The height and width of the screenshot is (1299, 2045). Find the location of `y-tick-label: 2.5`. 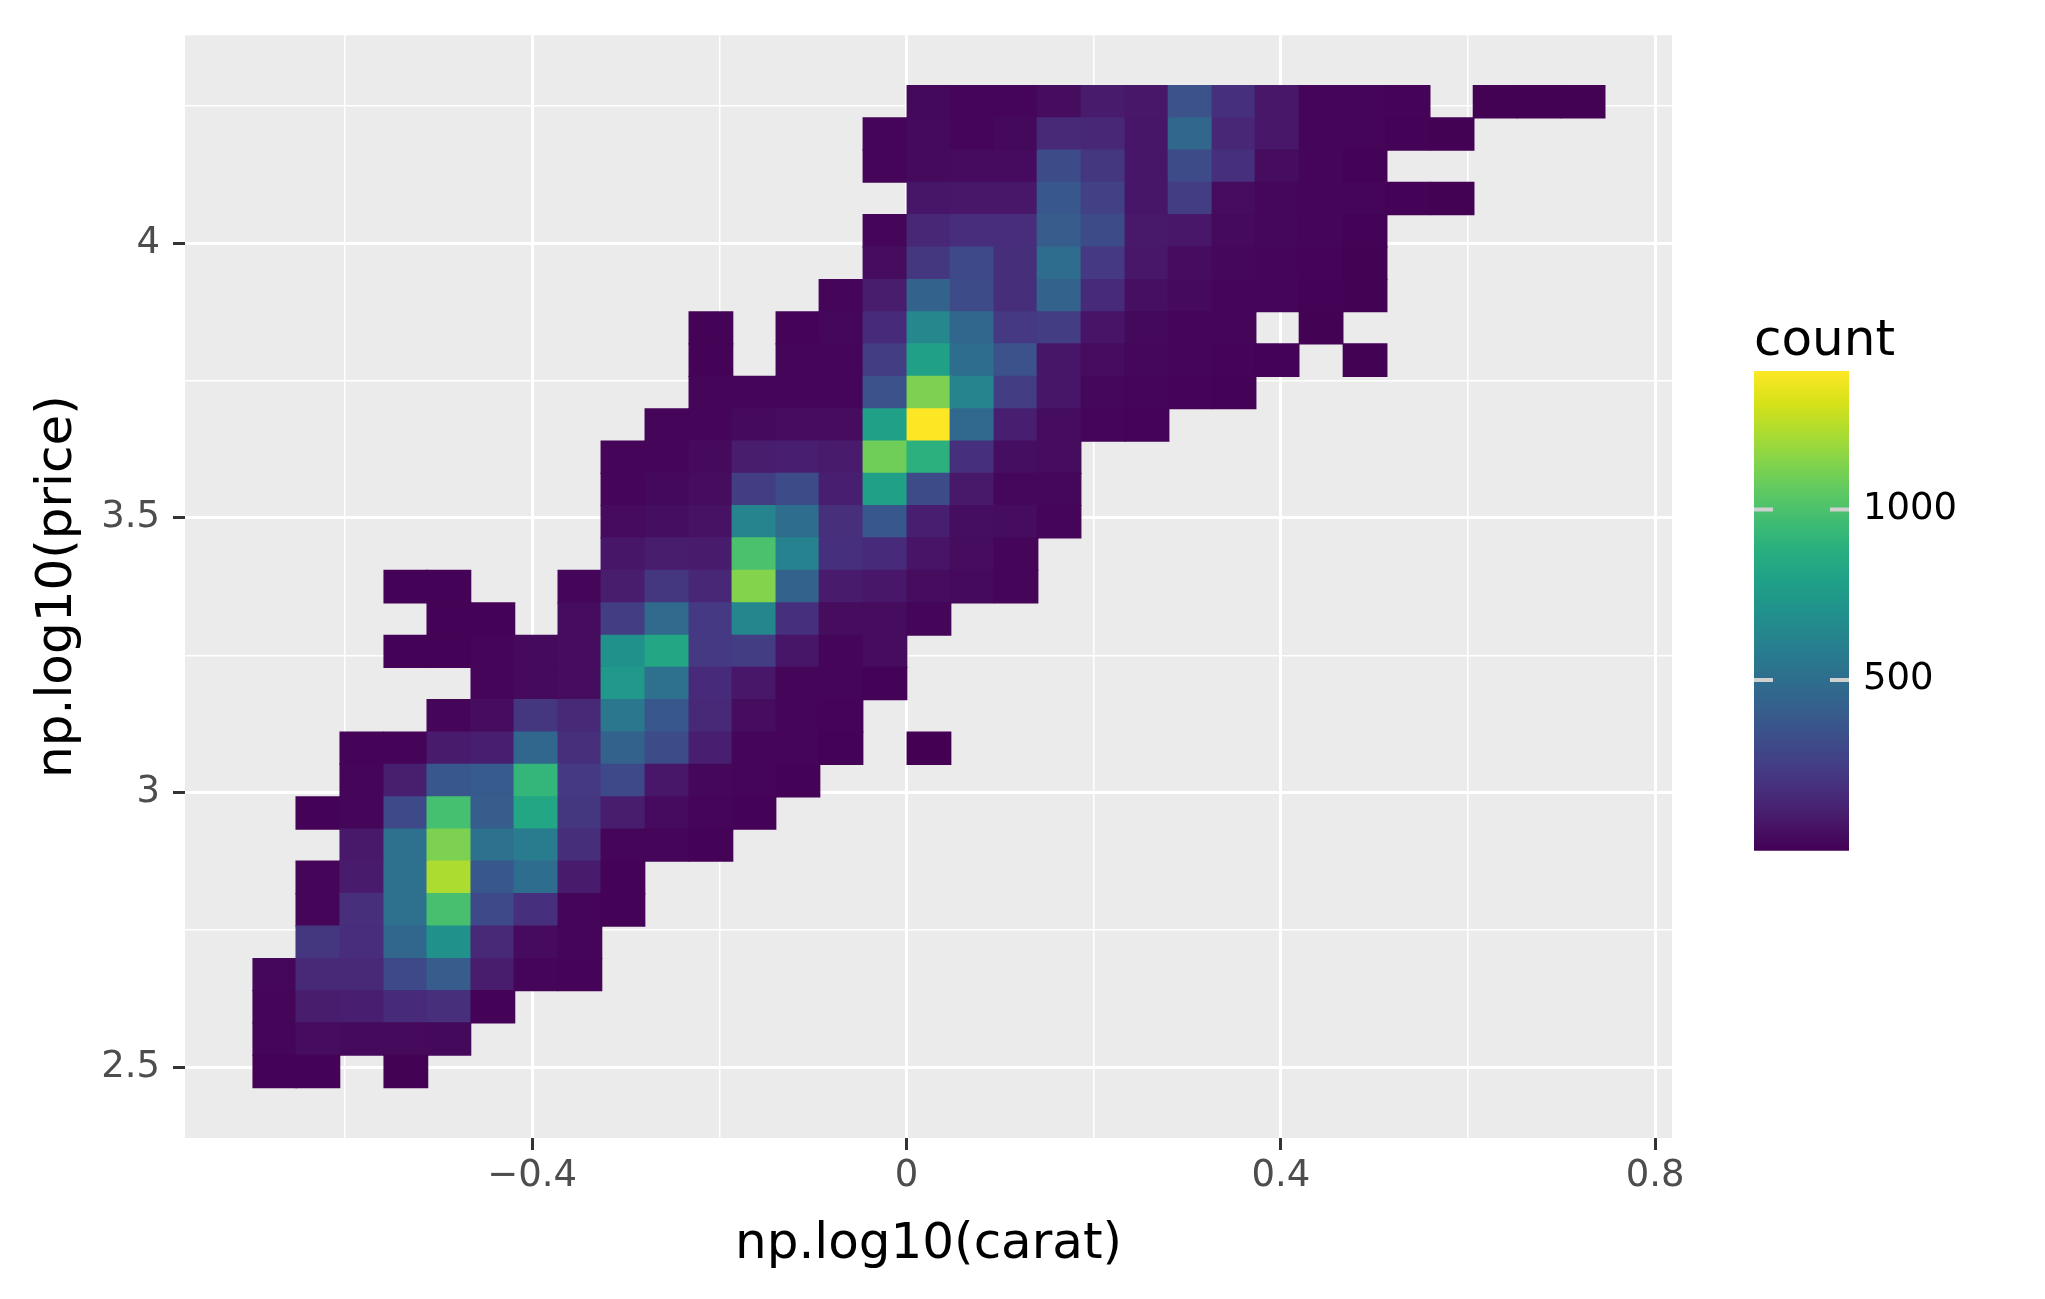

y-tick-label: 2.5 is located at coordinates (130, 1065).